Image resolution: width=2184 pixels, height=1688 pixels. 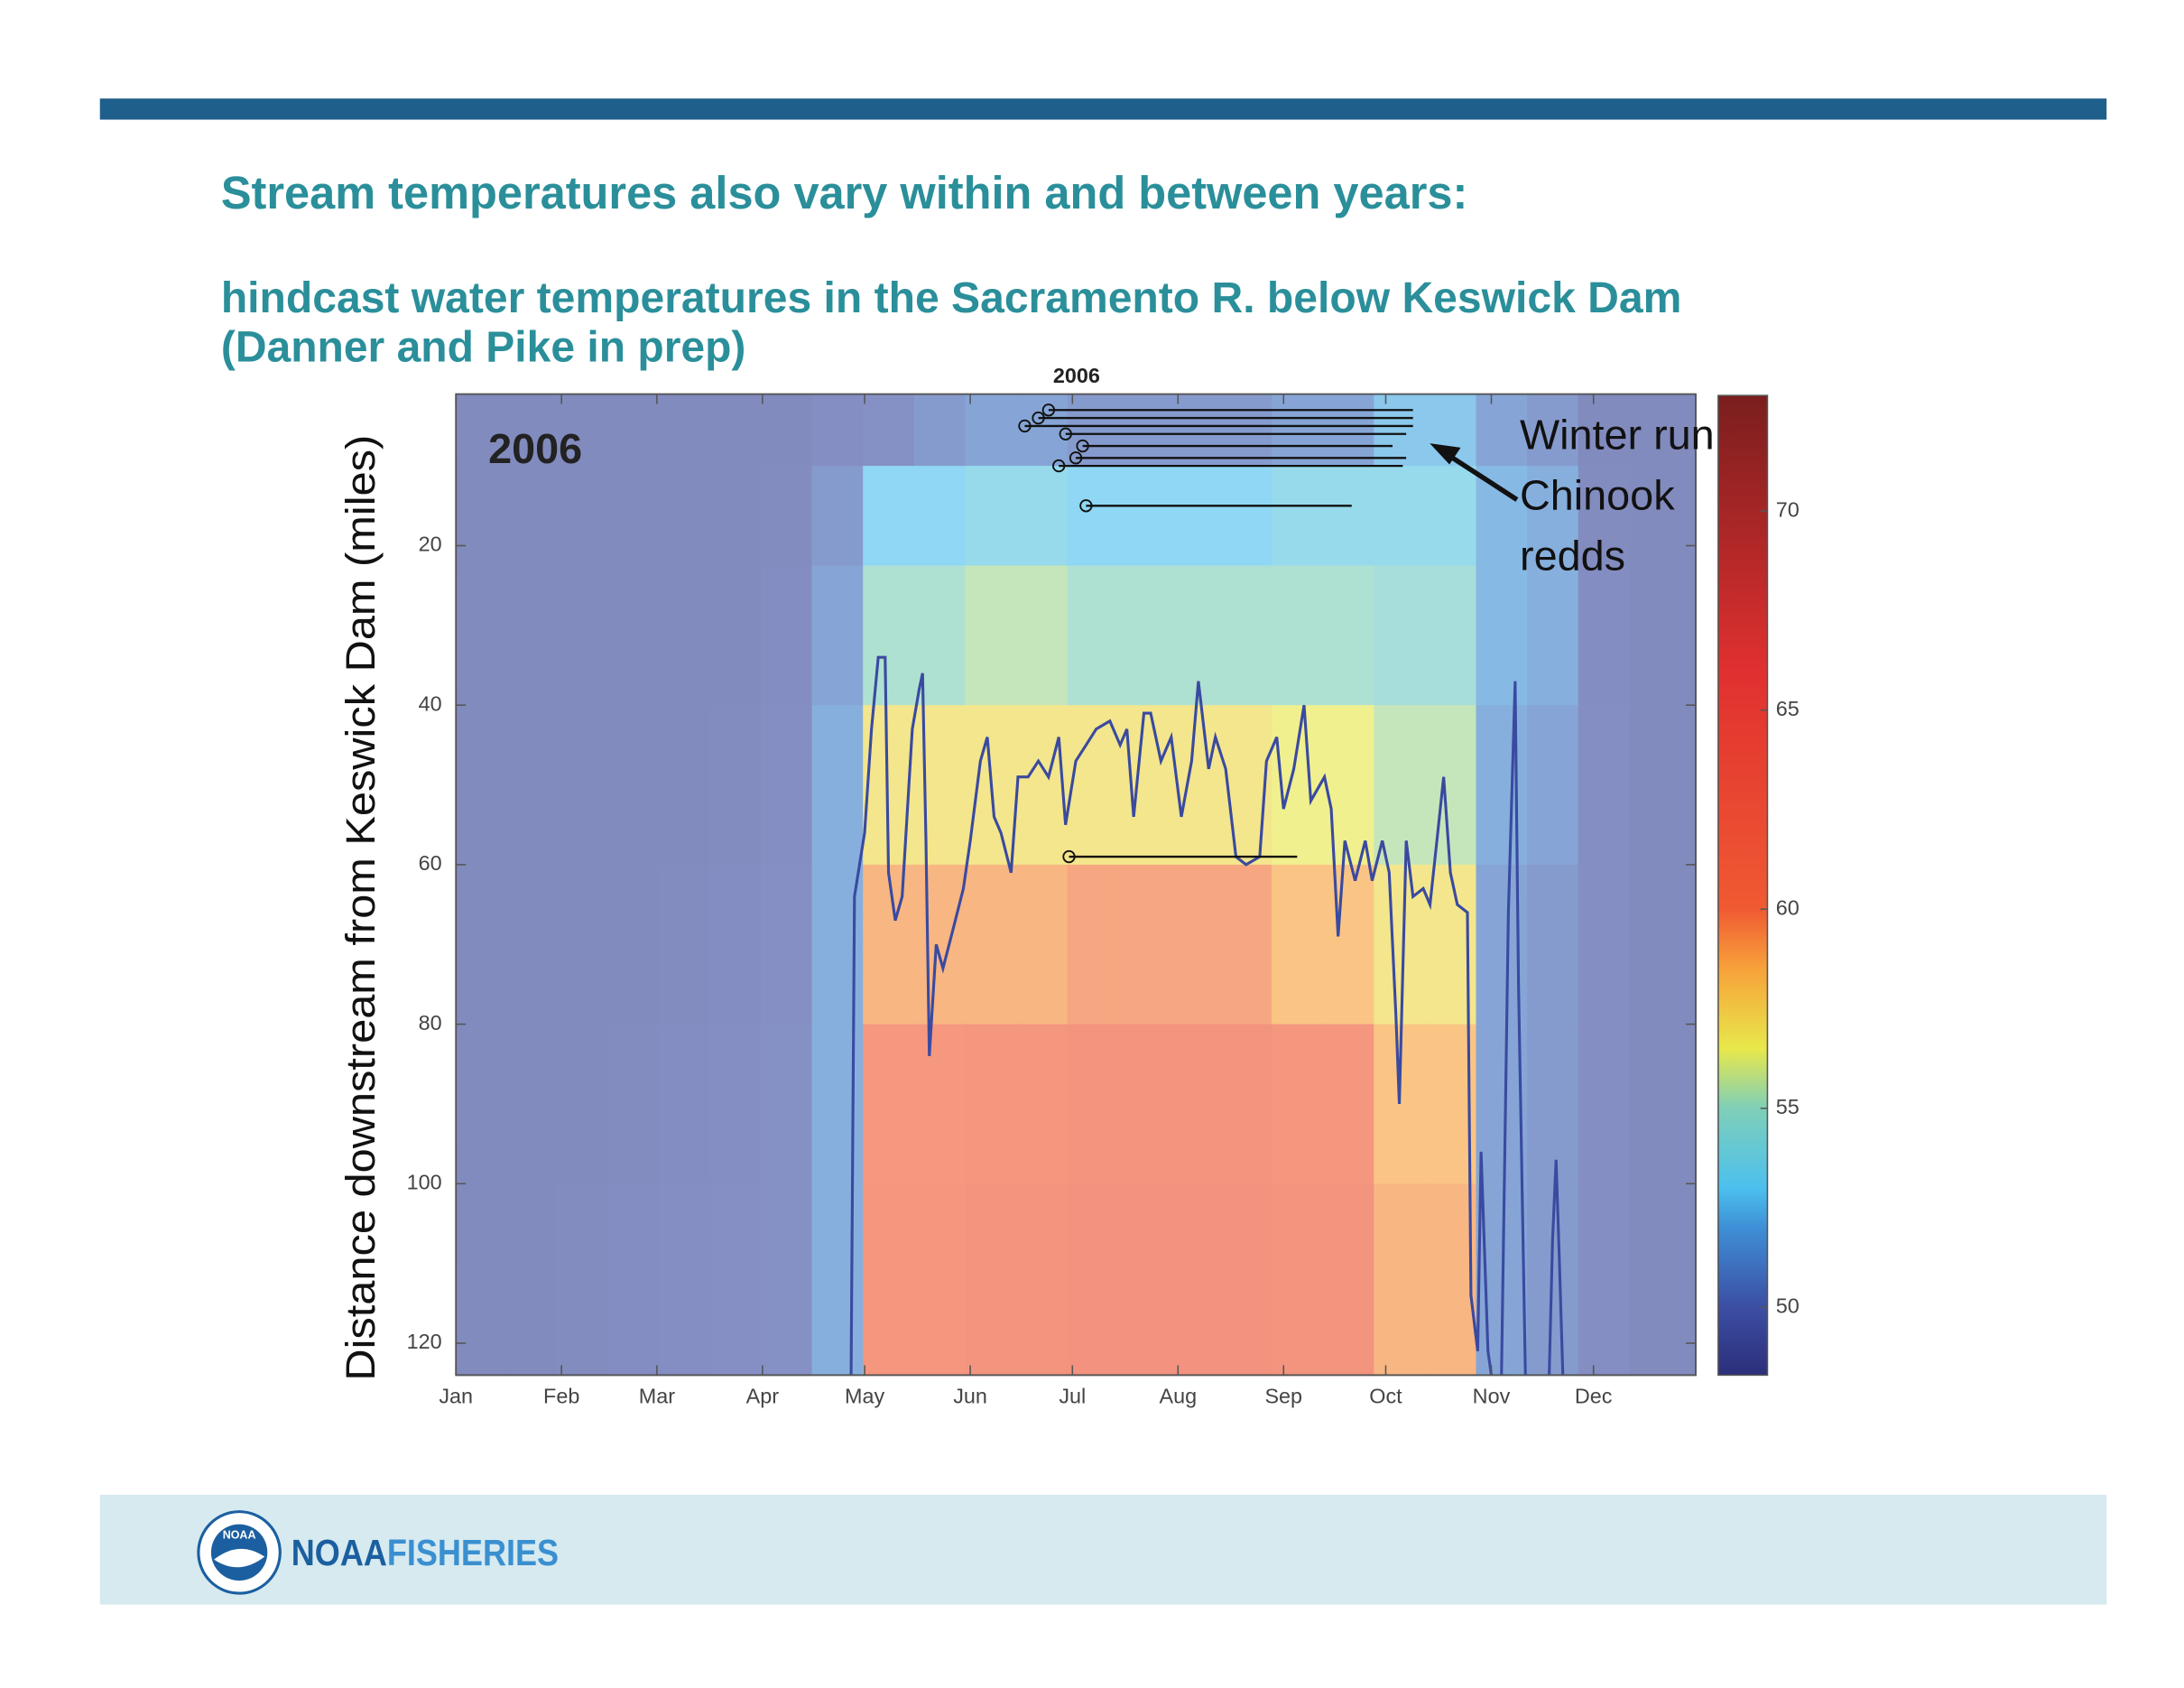 What do you see at coordinates (970, 1397) in the screenshot?
I see `x-tick-label: Jun` at bounding box center [970, 1397].